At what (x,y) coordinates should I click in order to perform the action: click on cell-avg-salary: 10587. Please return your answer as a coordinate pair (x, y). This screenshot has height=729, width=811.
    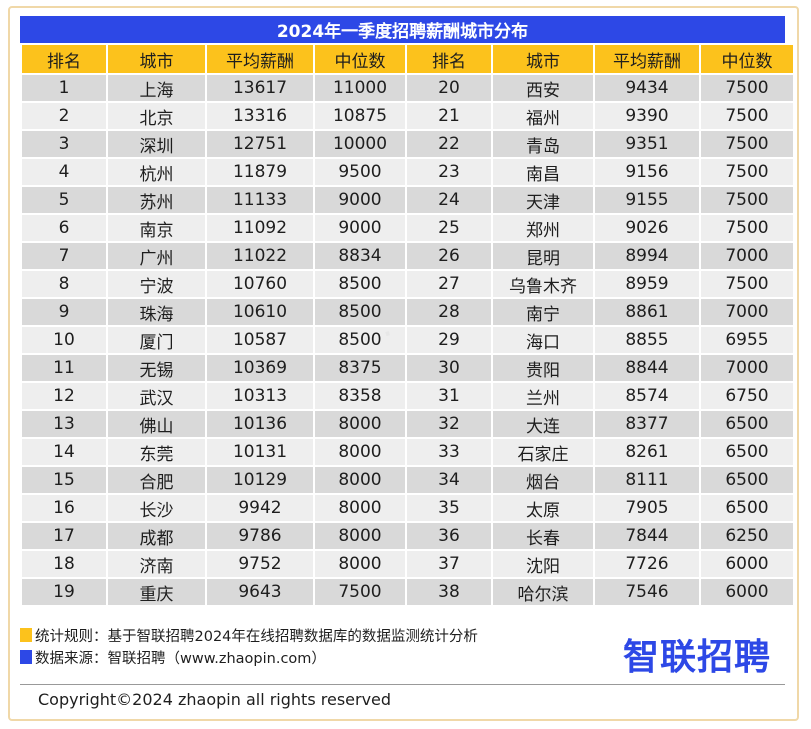
    Looking at the image, I should click on (260, 339).